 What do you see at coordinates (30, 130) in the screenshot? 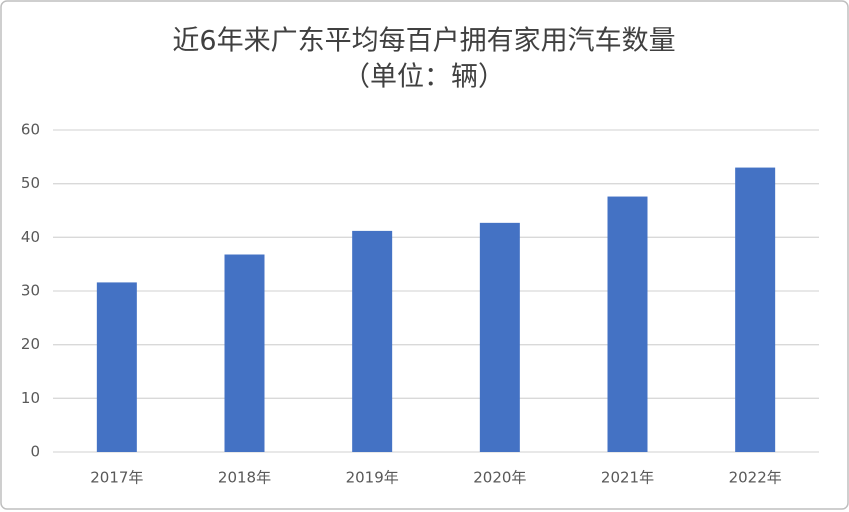
I see `y-tick-label: 60` at bounding box center [30, 130].